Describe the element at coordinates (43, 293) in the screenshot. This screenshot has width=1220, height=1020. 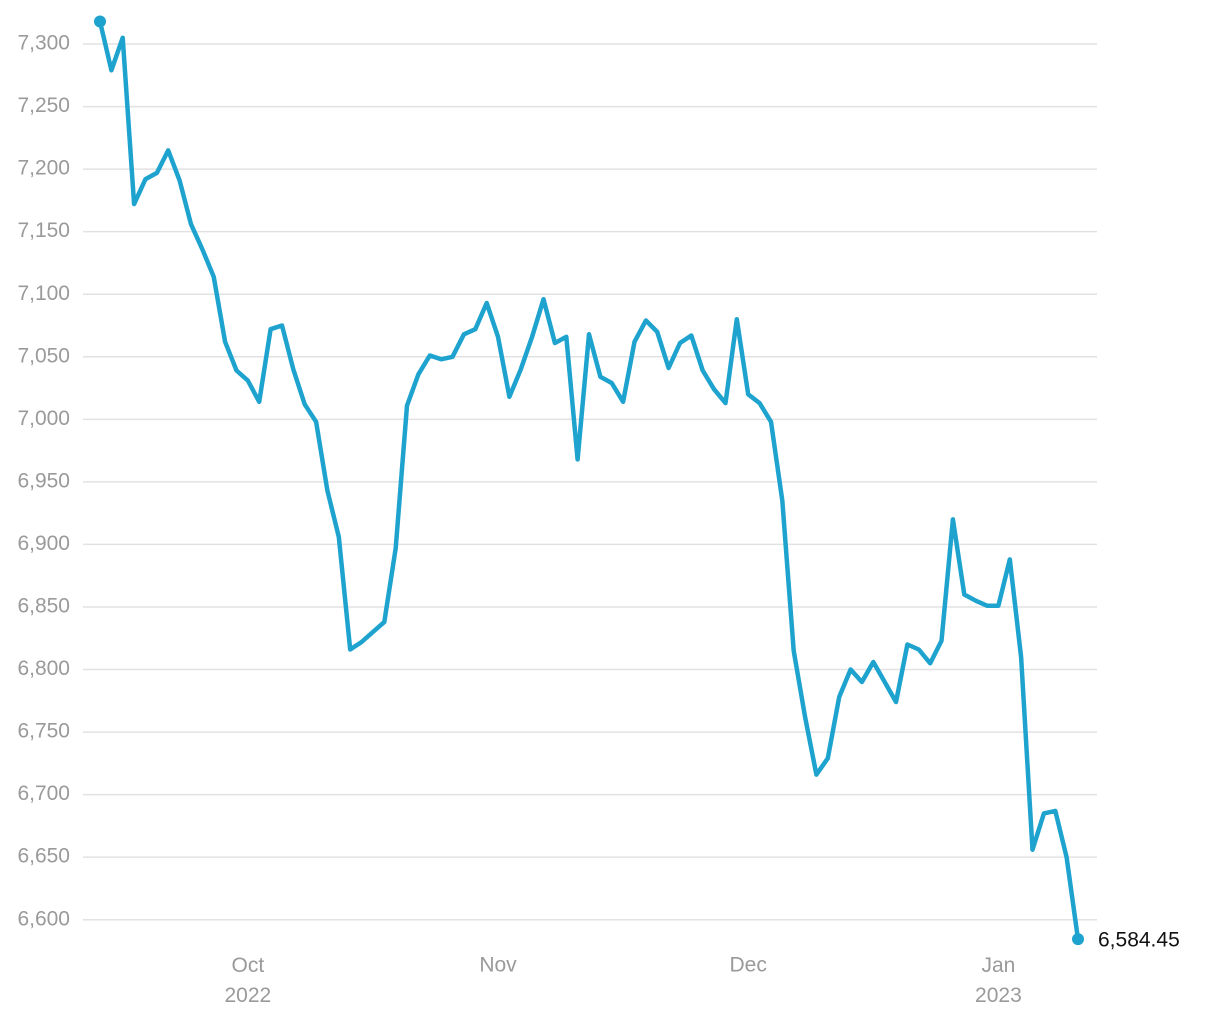
I see `y-tick-label: 7,100` at that location.